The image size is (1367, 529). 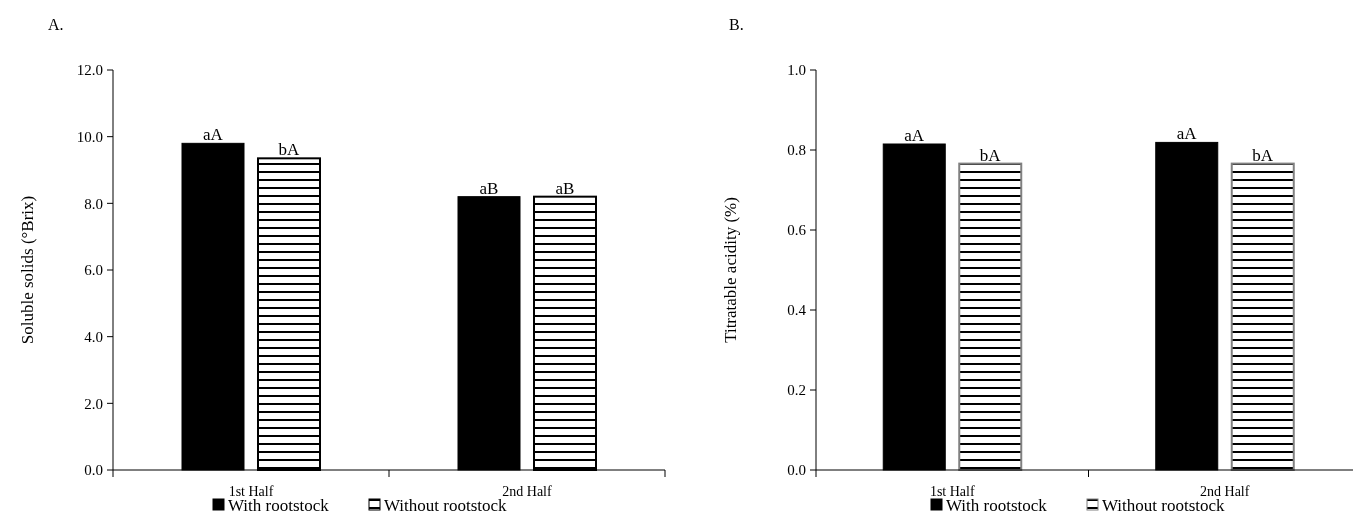 What do you see at coordinates (93, 336) in the screenshot?
I see `y-tick-label: 4.0` at bounding box center [93, 336].